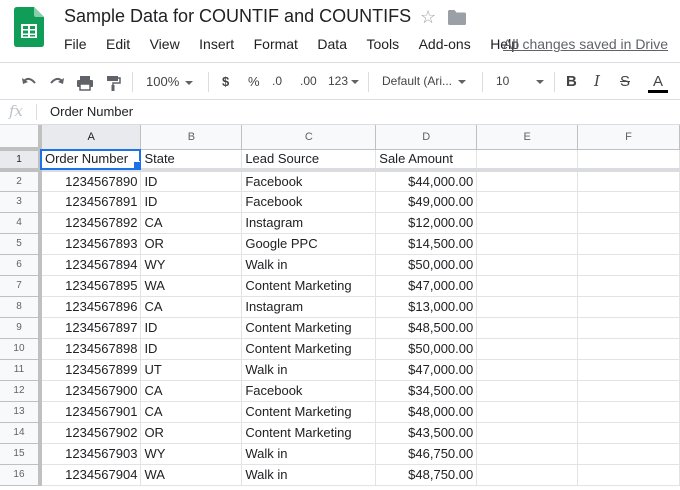  What do you see at coordinates (29, 81) in the screenshot?
I see `undo-icon` at bounding box center [29, 81].